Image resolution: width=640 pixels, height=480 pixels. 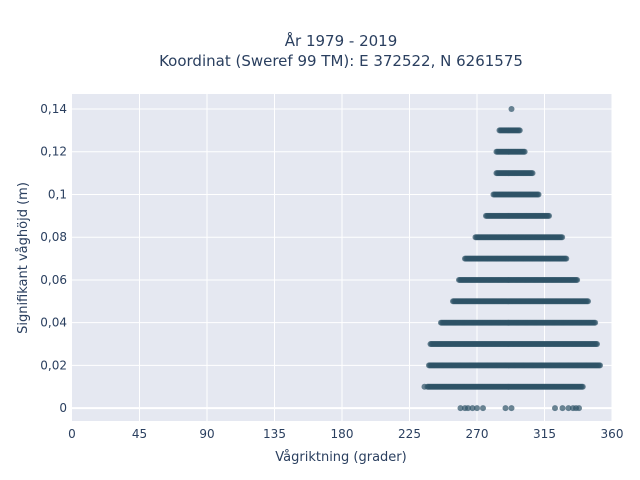 What do you see at coordinates (23, 258) in the screenshot?
I see `y-axis-label: Signifikant våghöjd (m)` at bounding box center [23, 258].